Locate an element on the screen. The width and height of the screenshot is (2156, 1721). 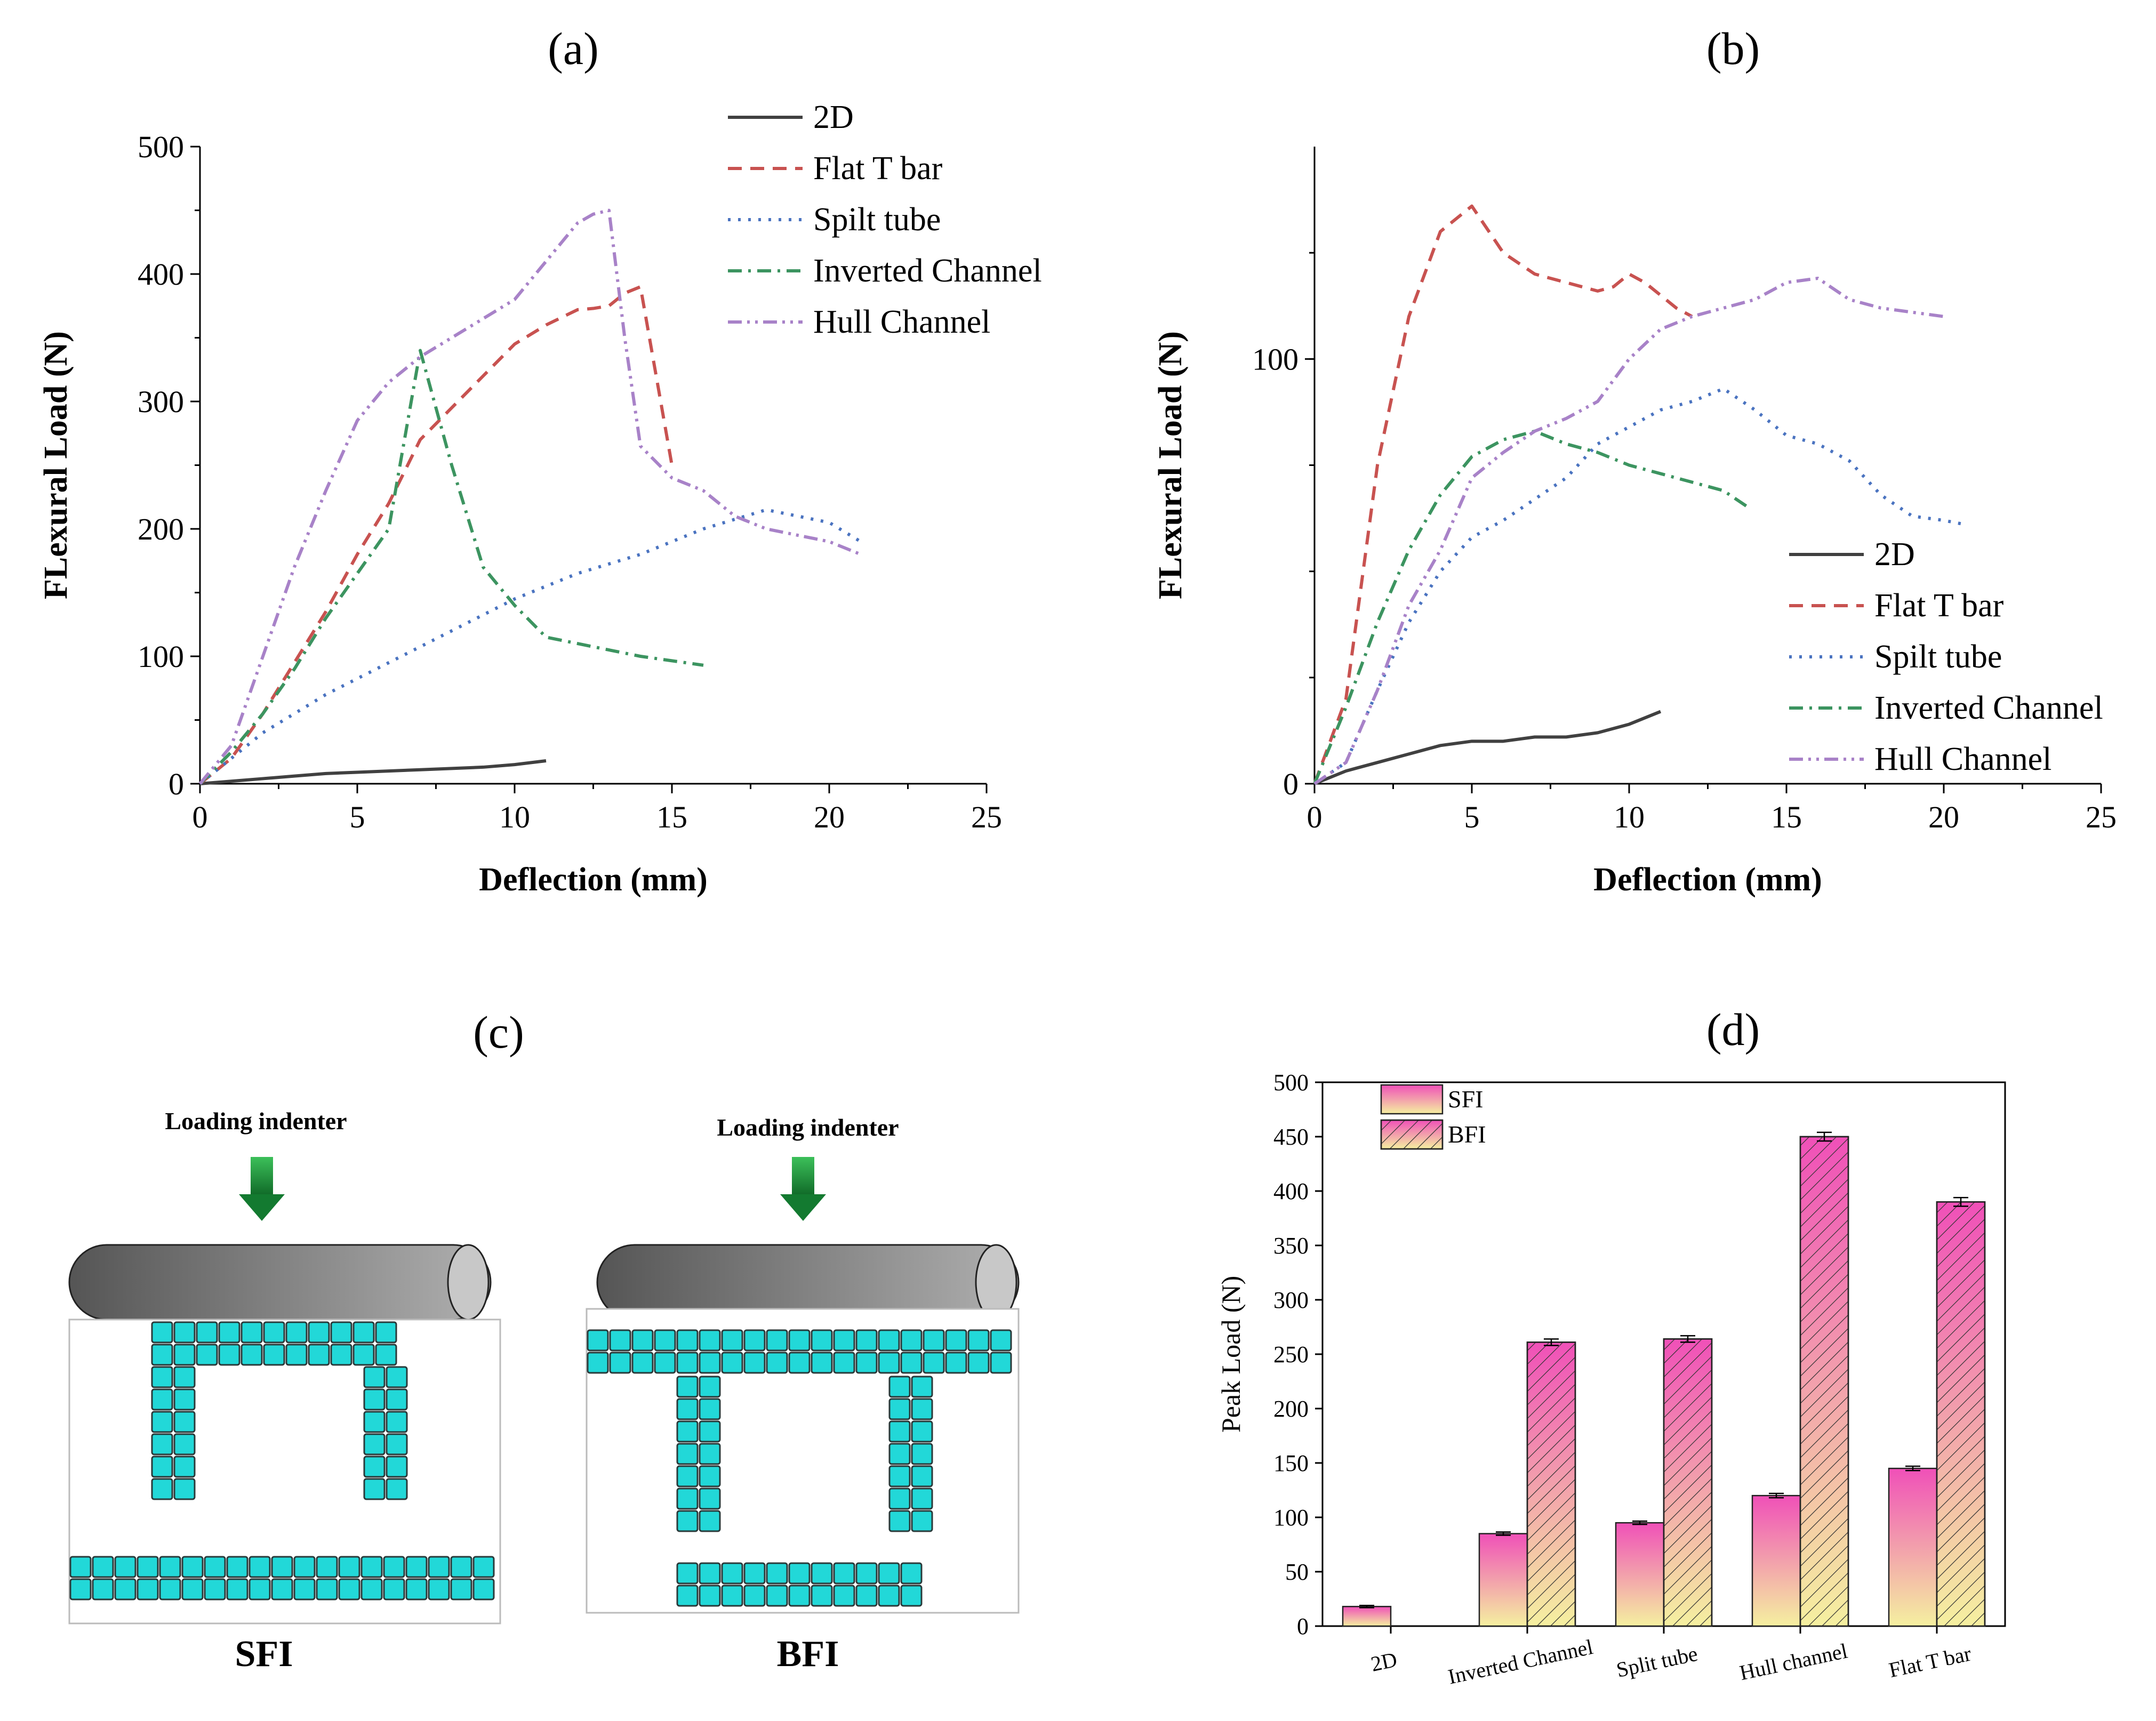
d-x-tick-label: Inverted Channel is located at coordinates (1520, 1662).